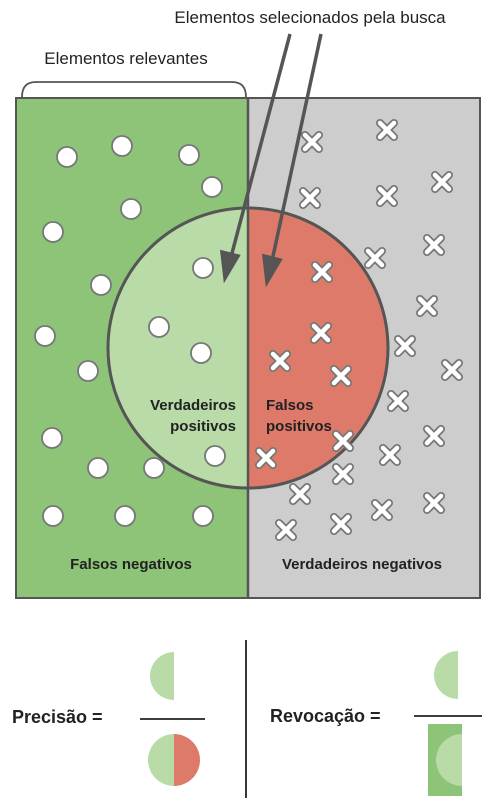 The width and height of the screenshot is (496, 805). What do you see at coordinates (162, 676) in the screenshot?
I see `precision-numerator-half-circle` at bounding box center [162, 676].